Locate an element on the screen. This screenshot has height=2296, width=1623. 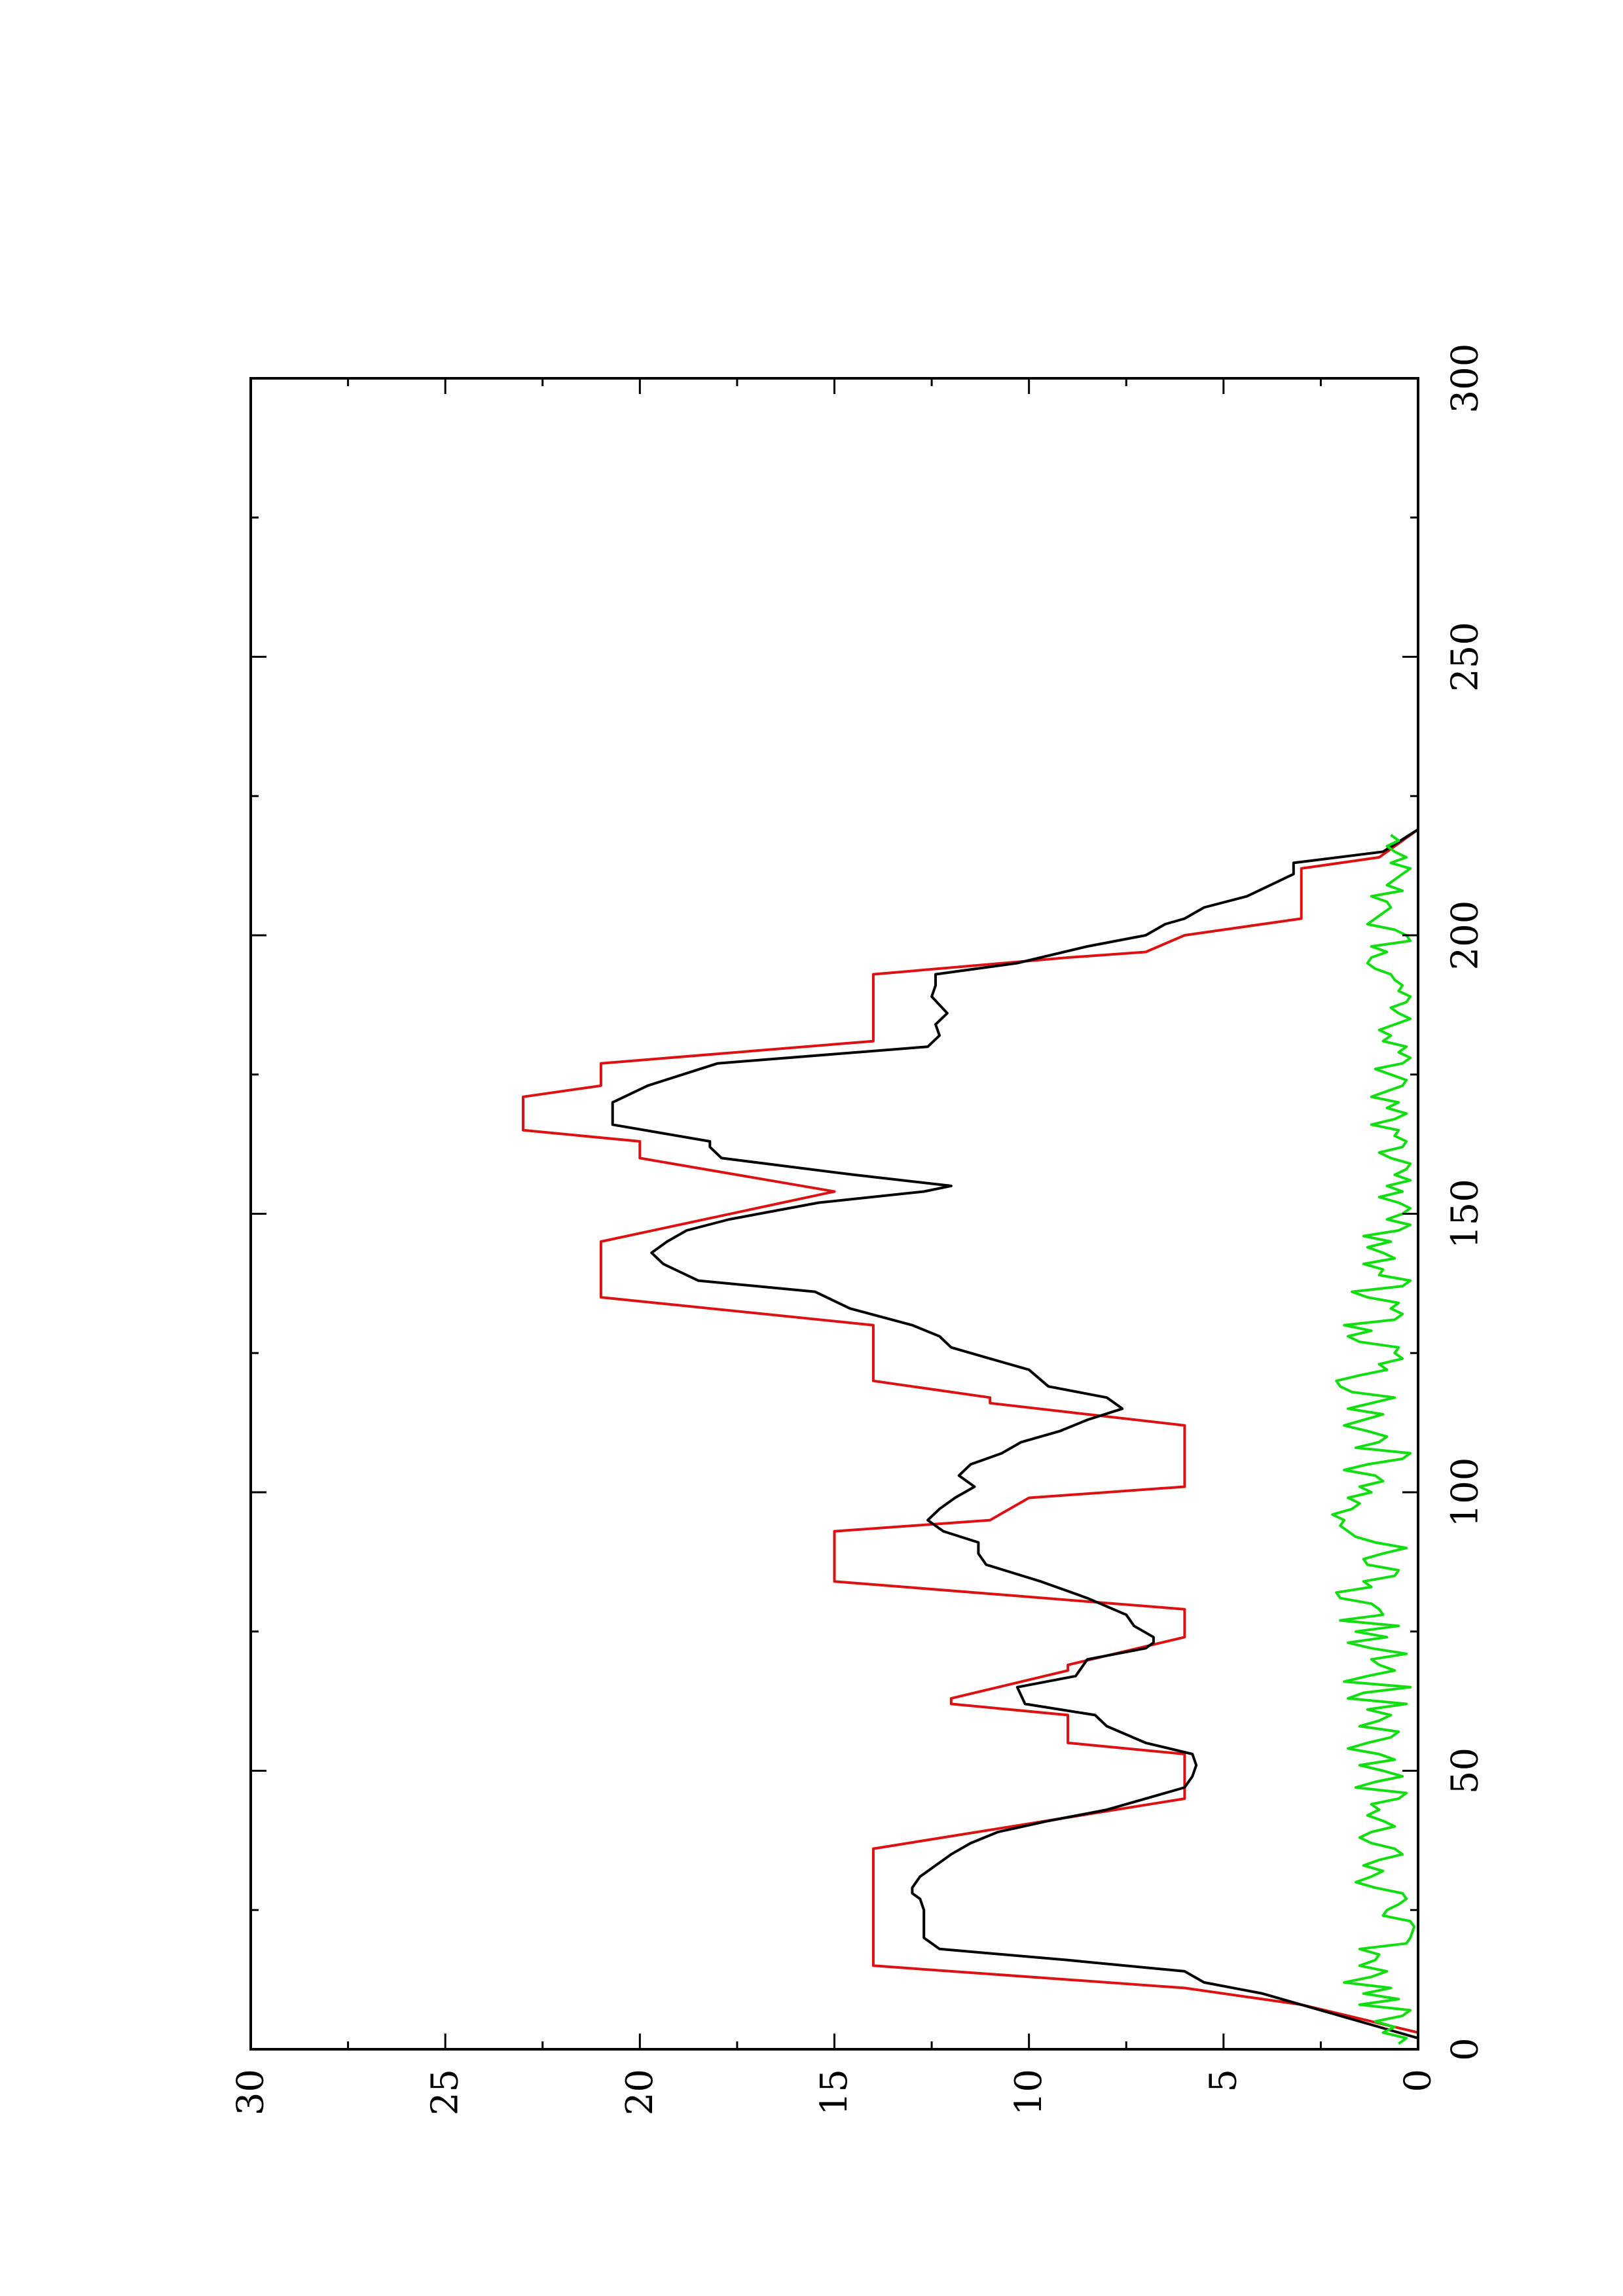
y-tick-label: 0 is located at coordinates (1418, 2080).